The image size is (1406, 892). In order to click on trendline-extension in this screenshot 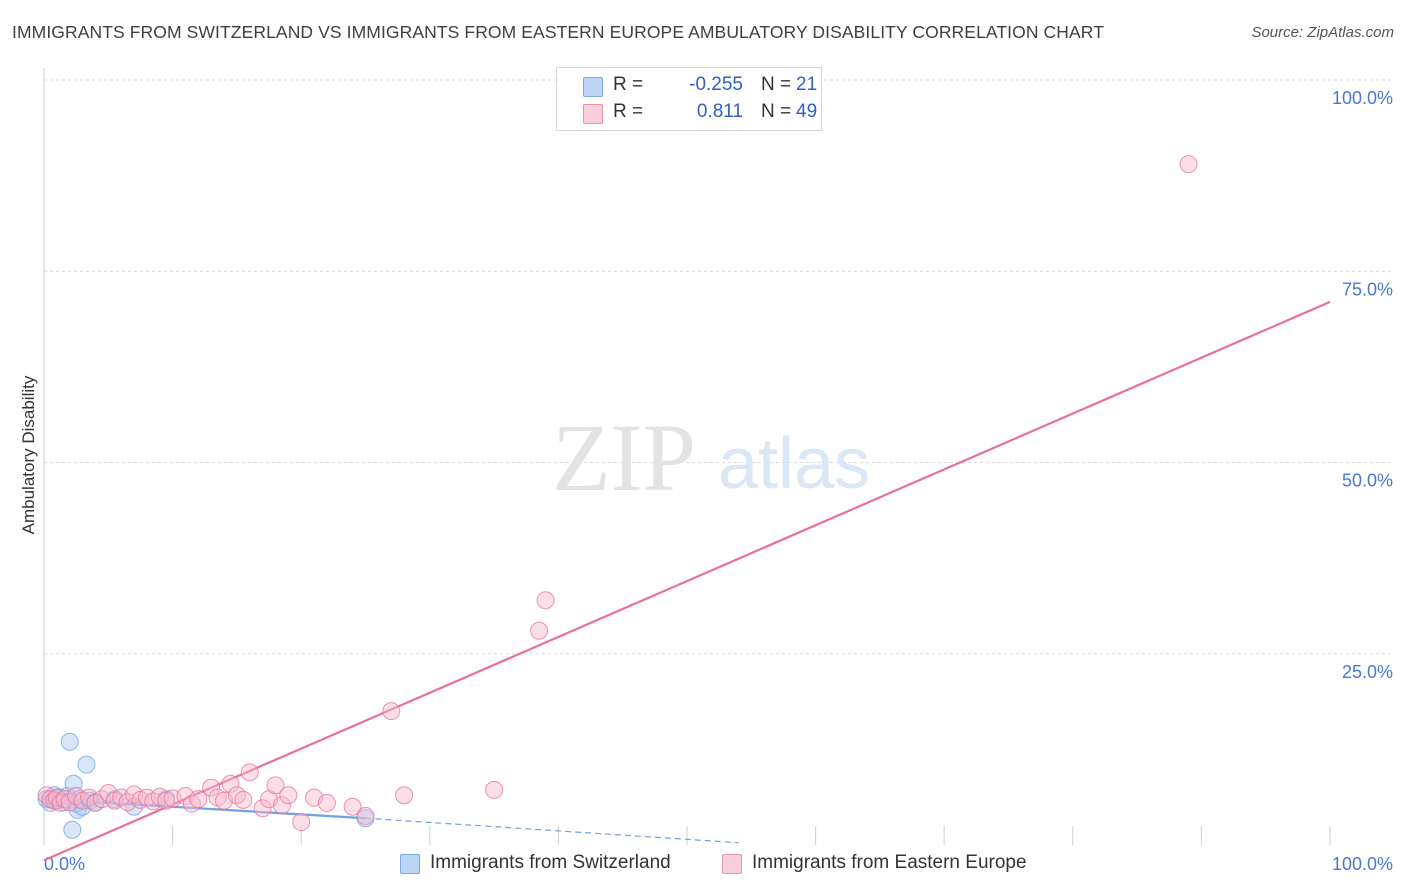, I will do `click(552, 830)`.